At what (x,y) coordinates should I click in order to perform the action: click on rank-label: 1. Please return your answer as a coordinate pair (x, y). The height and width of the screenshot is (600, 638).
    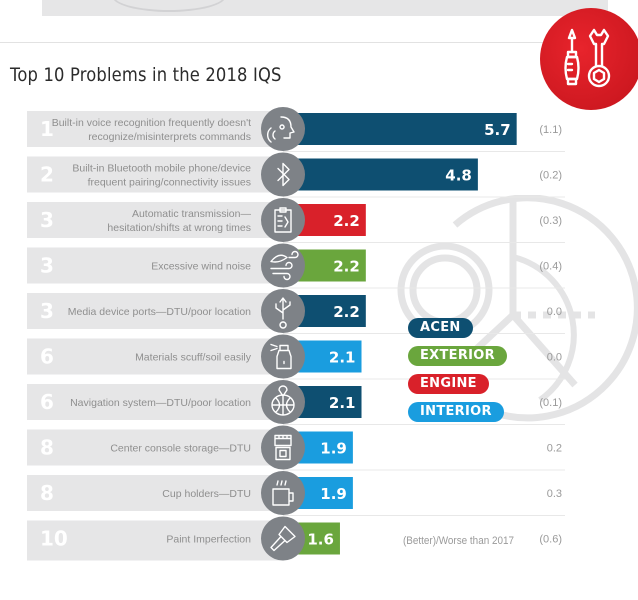
    Looking at the image, I should click on (47, 129).